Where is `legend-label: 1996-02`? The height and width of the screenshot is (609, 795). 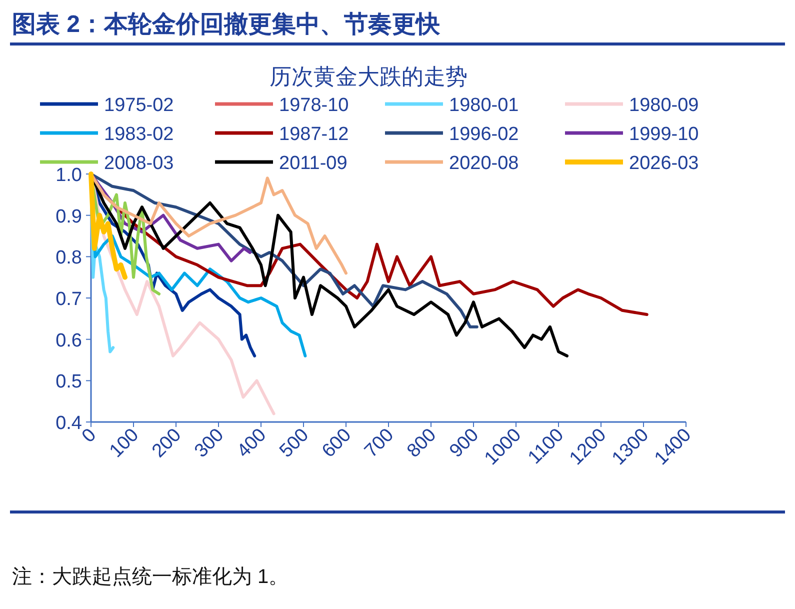
legend-label: 1996-02 is located at coordinates (484, 134).